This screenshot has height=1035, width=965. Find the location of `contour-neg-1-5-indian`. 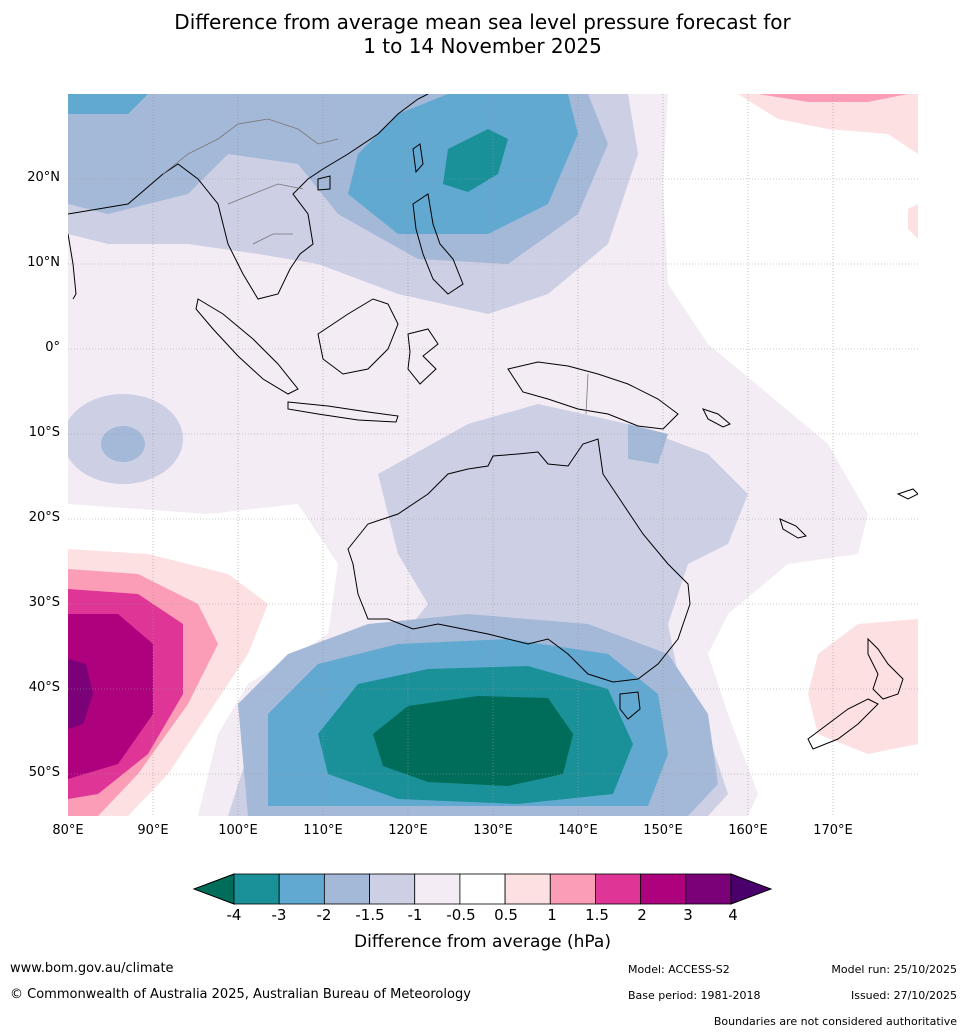

contour-neg-1-5-indian is located at coordinates (123, 444).